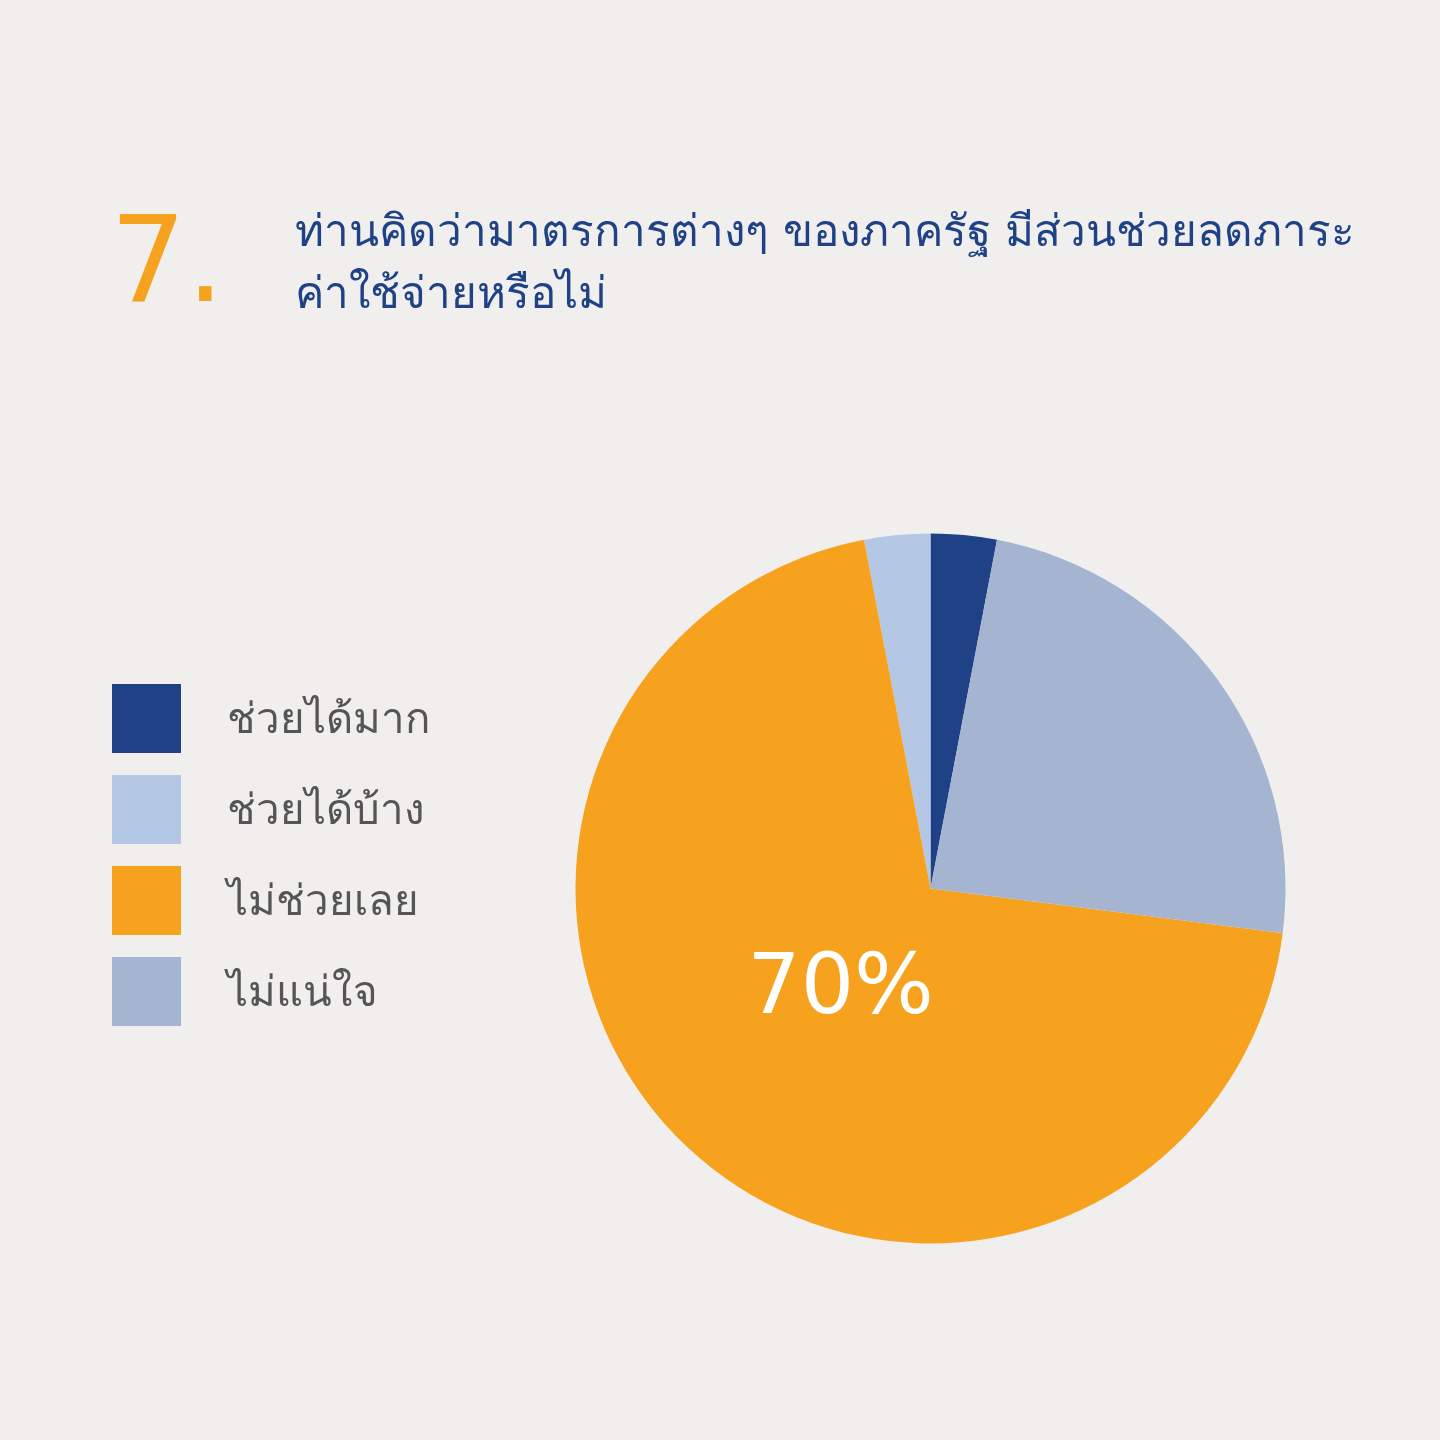  What do you see at coordinates (167, 259) in the screenshot?
I see `text: 7.` at bounding box center [167, 259].